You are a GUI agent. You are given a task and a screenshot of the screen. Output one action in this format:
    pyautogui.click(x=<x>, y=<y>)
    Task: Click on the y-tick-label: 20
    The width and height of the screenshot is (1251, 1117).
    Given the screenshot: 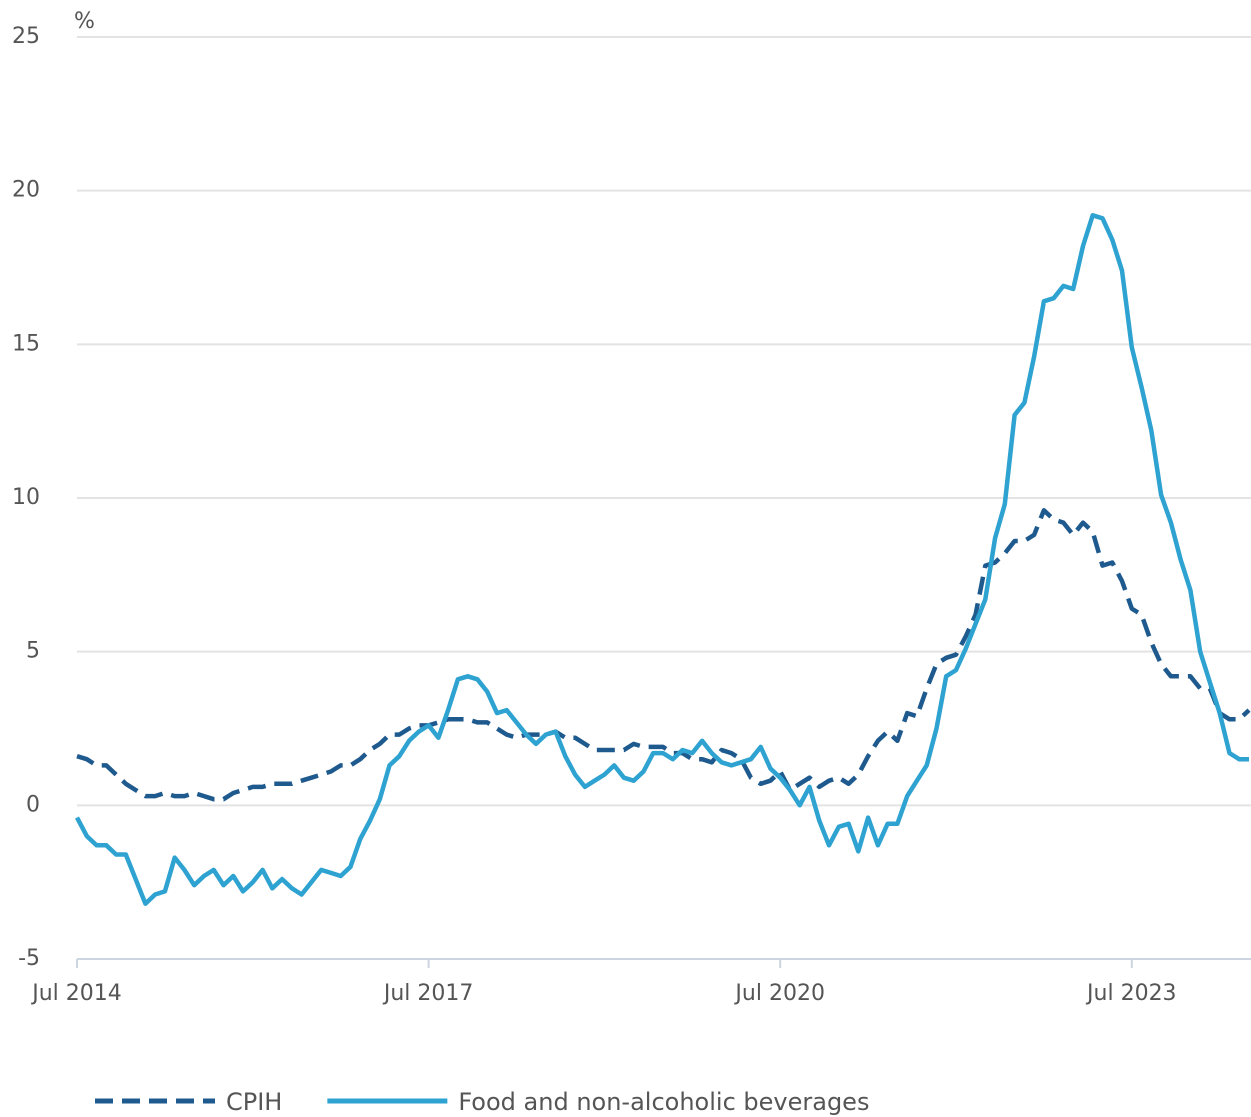 What is the action you would take?
    pyautogui.click(x=26, y=190)
    